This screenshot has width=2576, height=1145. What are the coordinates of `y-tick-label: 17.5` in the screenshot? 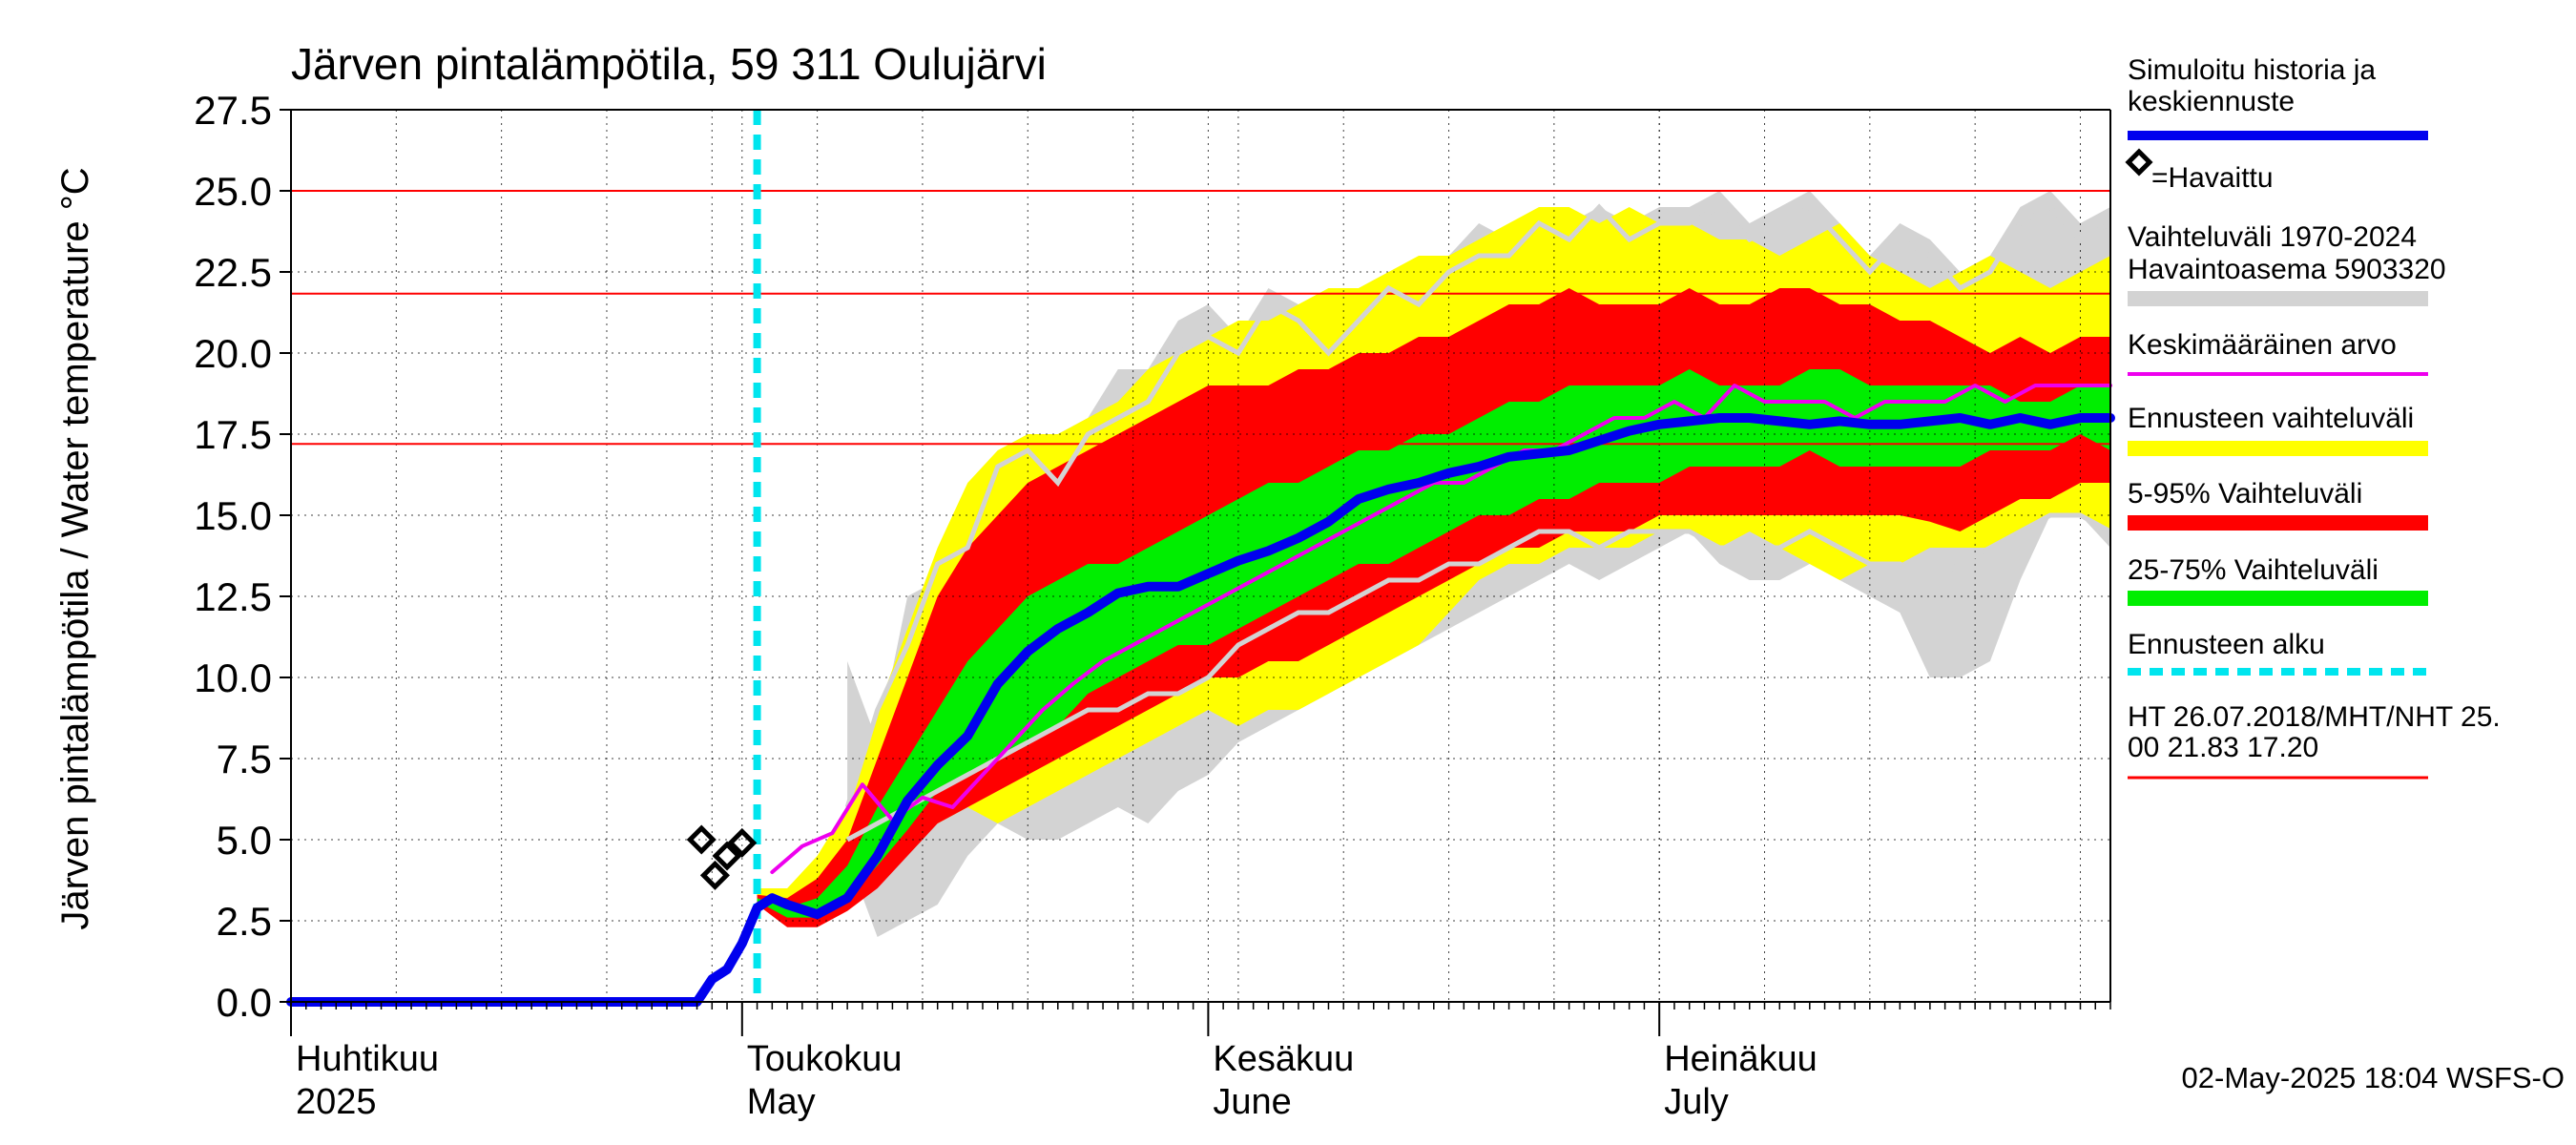 It's located at (233, 434).